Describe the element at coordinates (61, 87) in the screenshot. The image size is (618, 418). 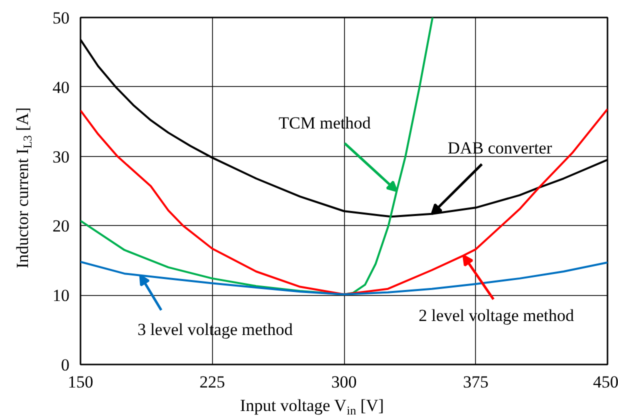
I see `y-tick-label: 40` at that location.